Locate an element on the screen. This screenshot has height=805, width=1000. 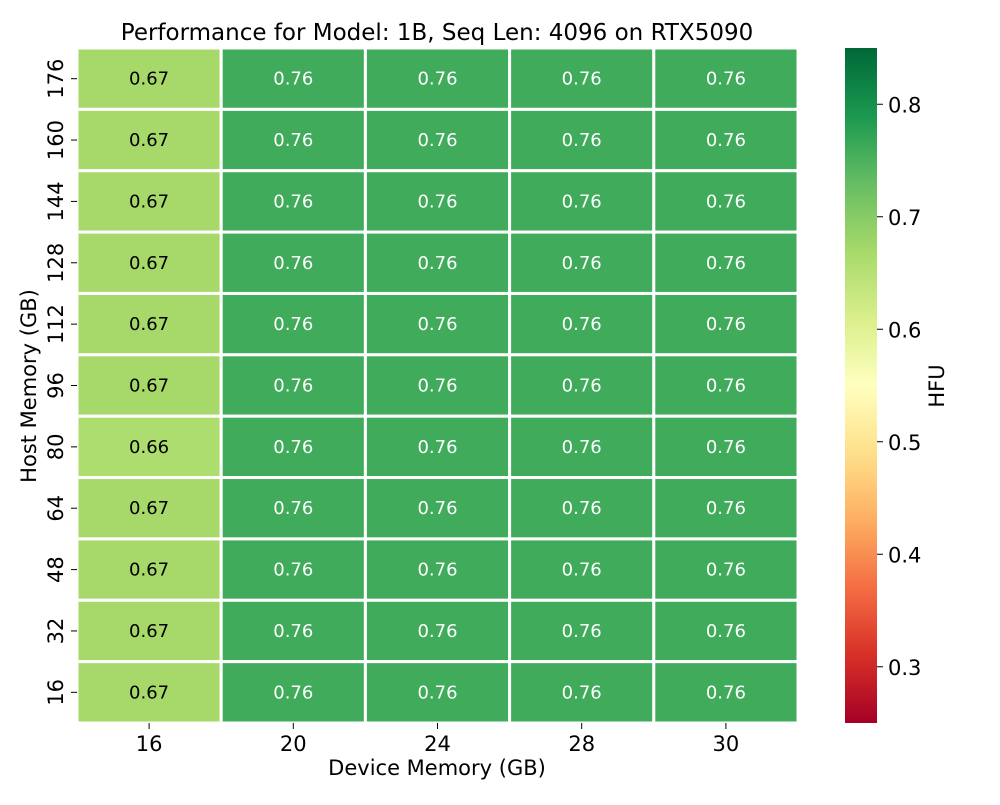
colorbar-tick-label: 0.4 is located at coordinates (904, 555).